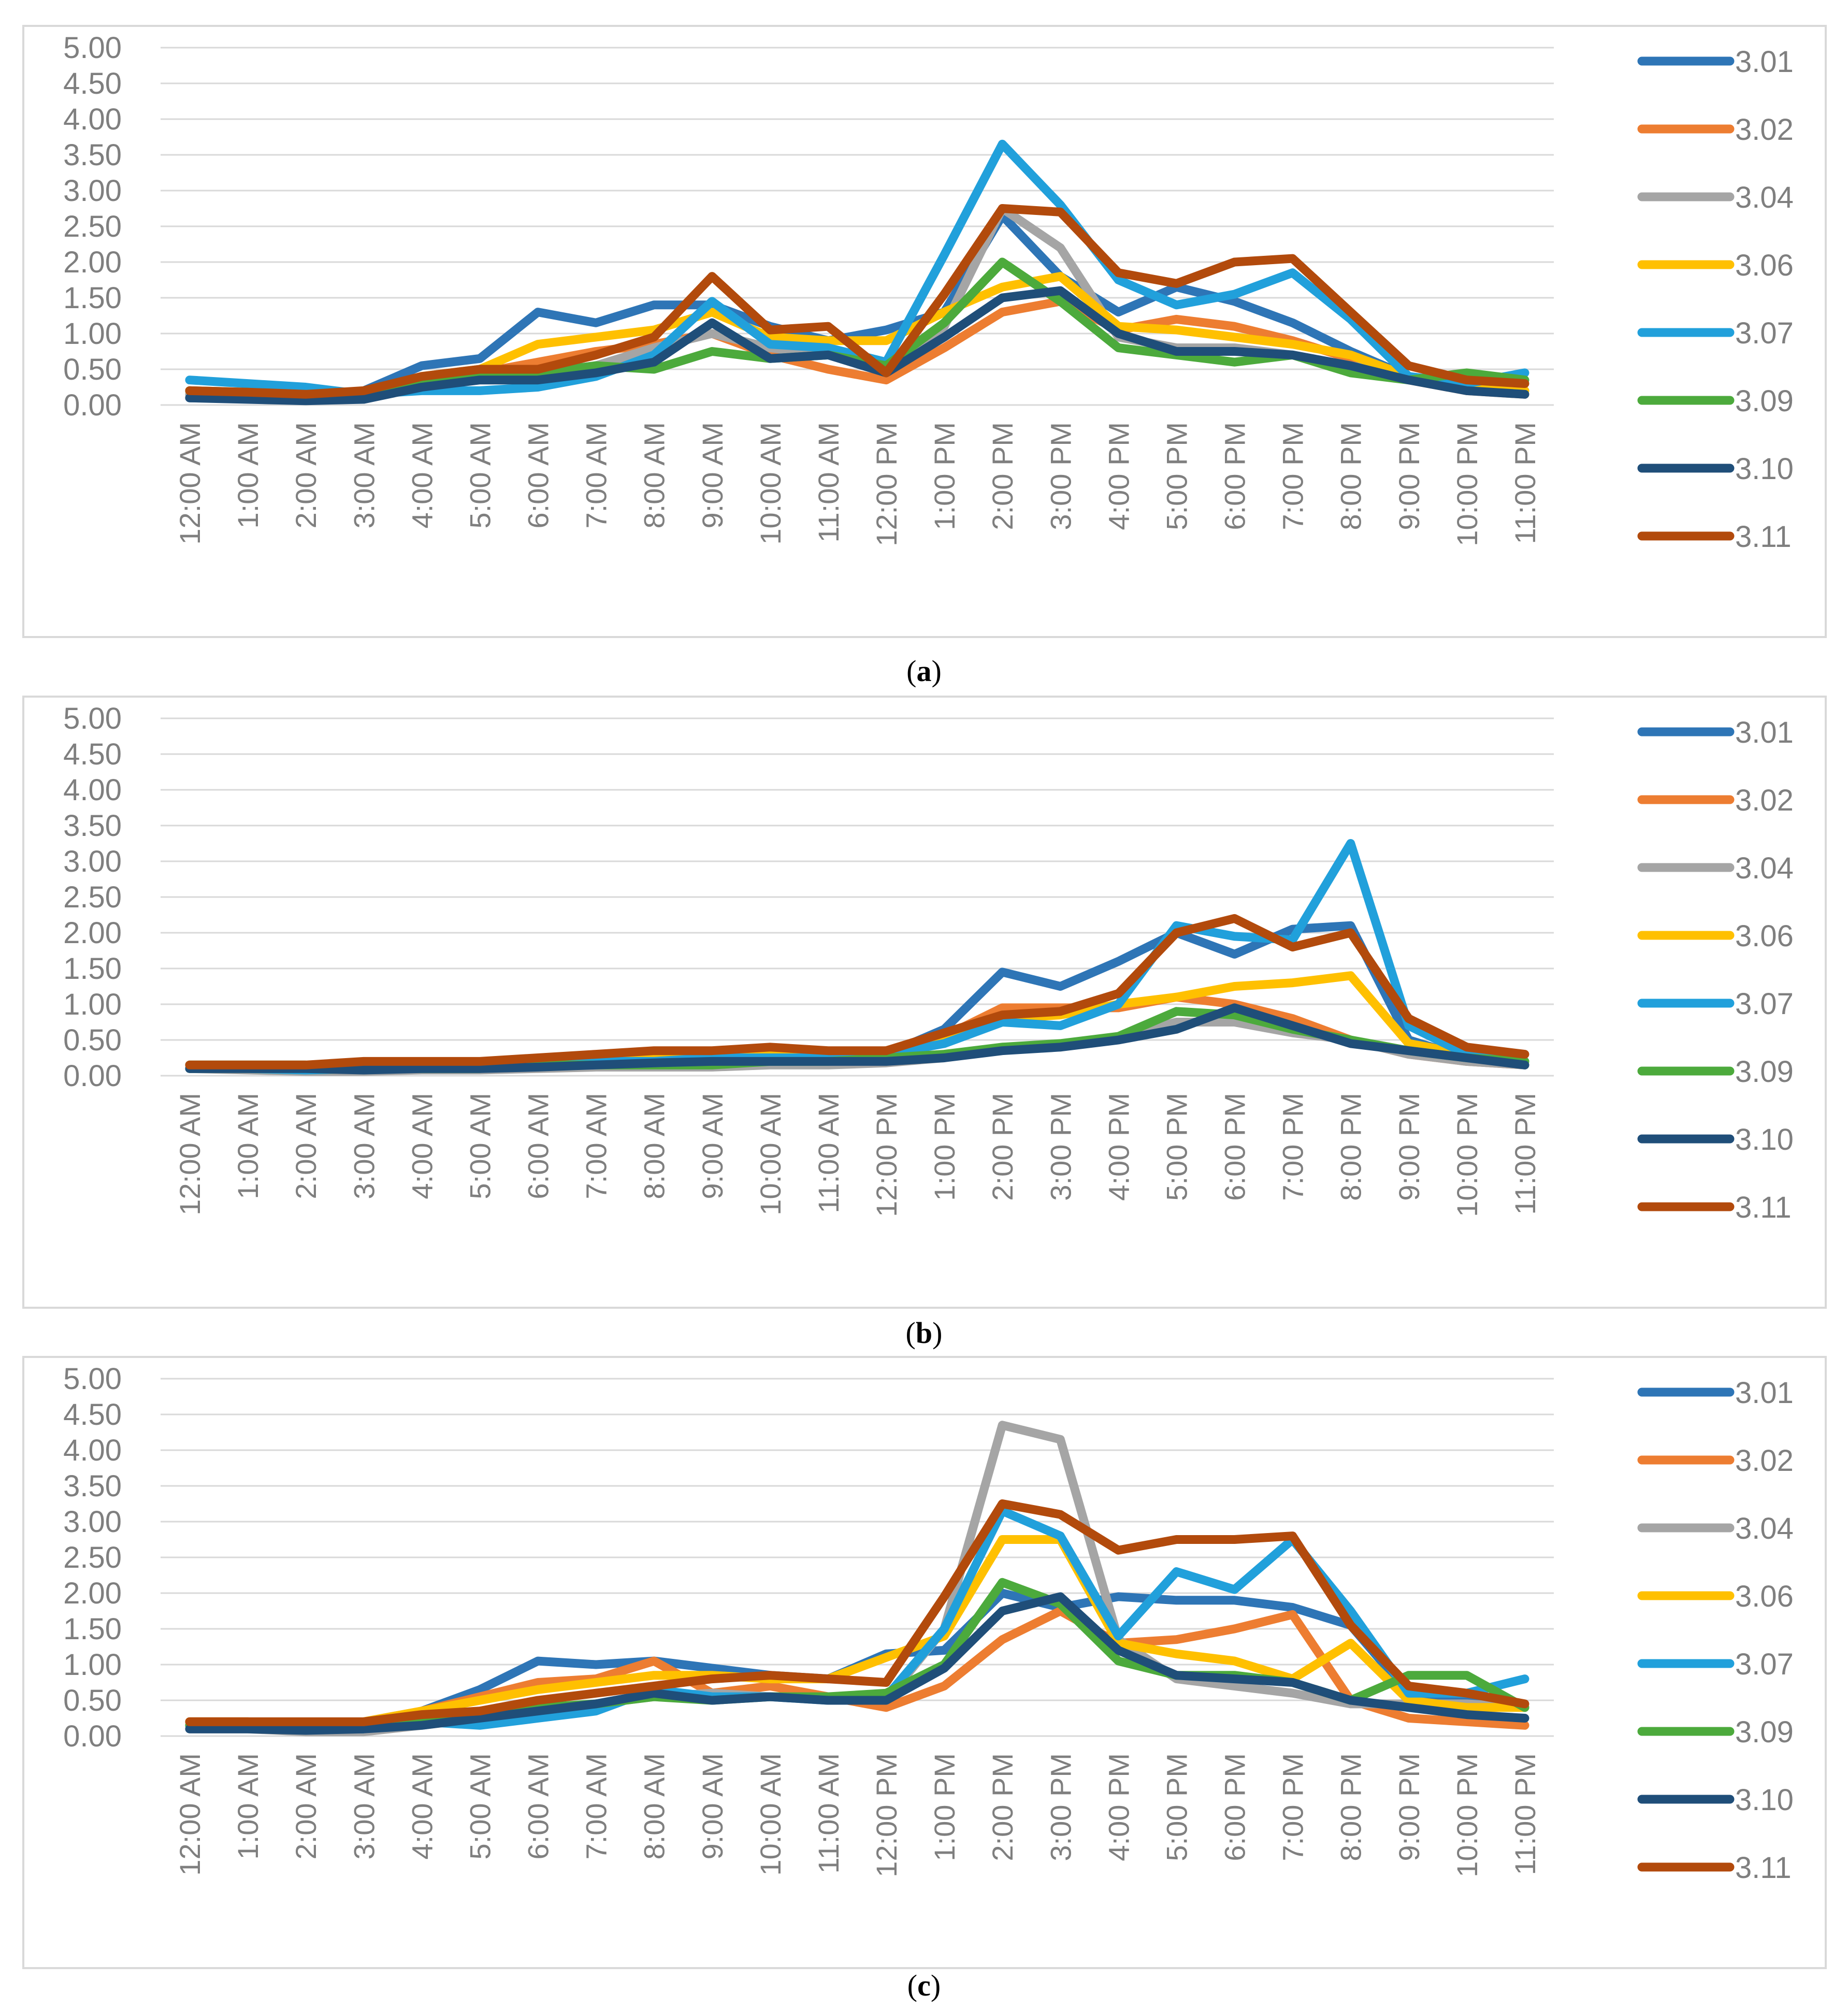  What do you see at coordinates (1351, 1147) in the screenshot?
I see `x-tick-label: 8:00 PM` at bounding box center [1351, 1147].